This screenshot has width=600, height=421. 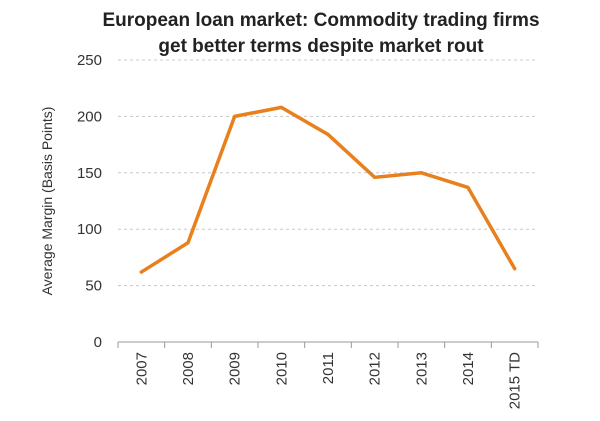 I want to click on x-tick-label: 2013, so click(x=421, y=368).